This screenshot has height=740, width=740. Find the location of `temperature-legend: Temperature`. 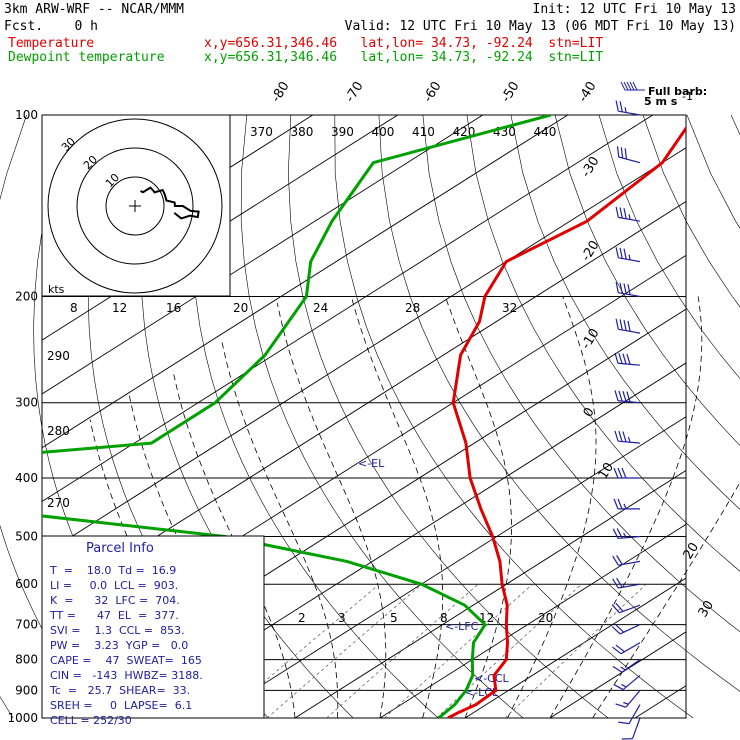

temperature-legend: Temperature is located at coordinates (51, 43).